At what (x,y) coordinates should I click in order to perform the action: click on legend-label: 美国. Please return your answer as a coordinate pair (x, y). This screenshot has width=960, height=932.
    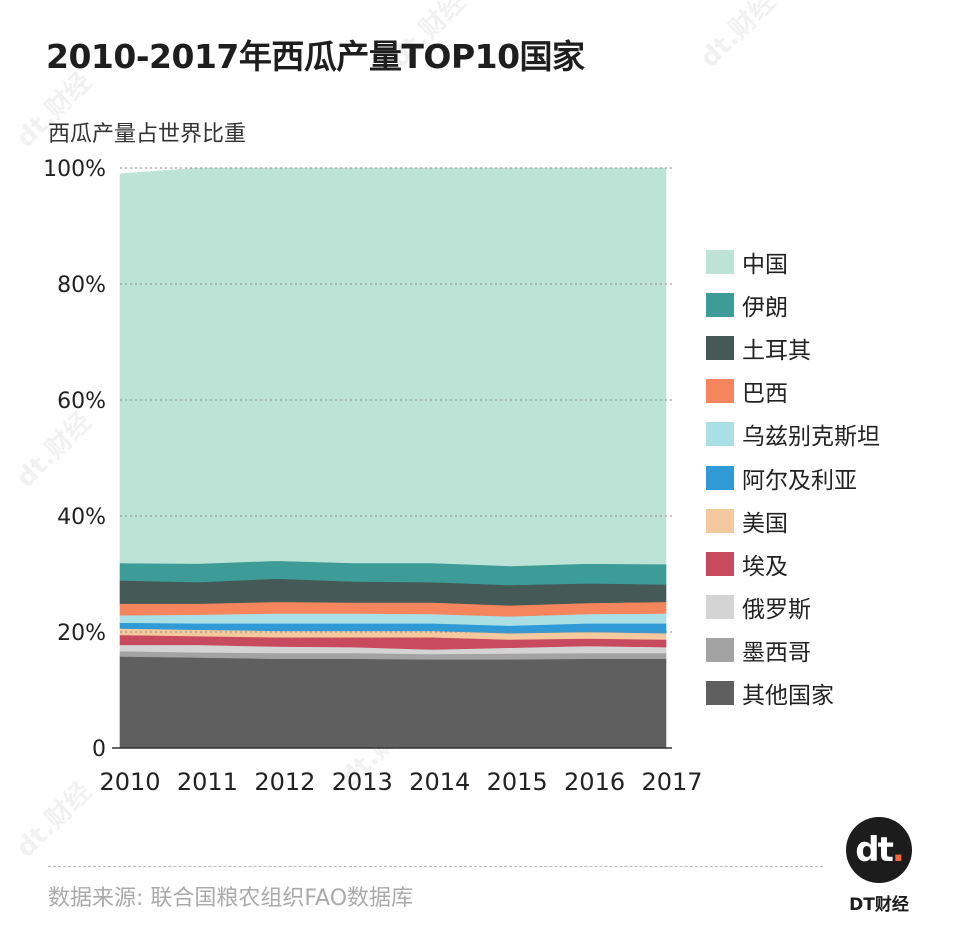
    Looking at the image, I should click on (765, 523).